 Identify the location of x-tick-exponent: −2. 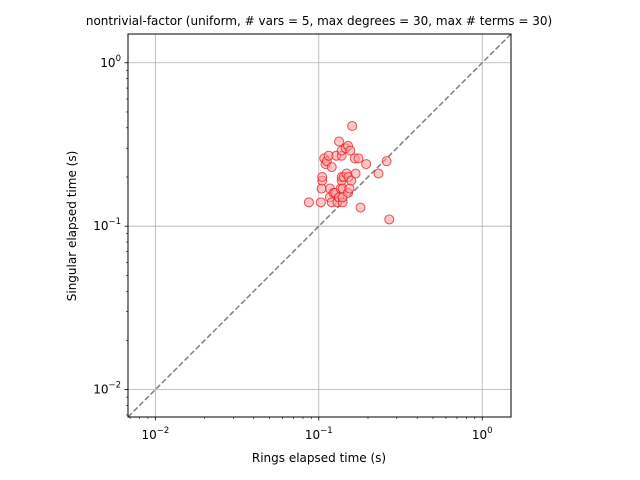
(163, 431).